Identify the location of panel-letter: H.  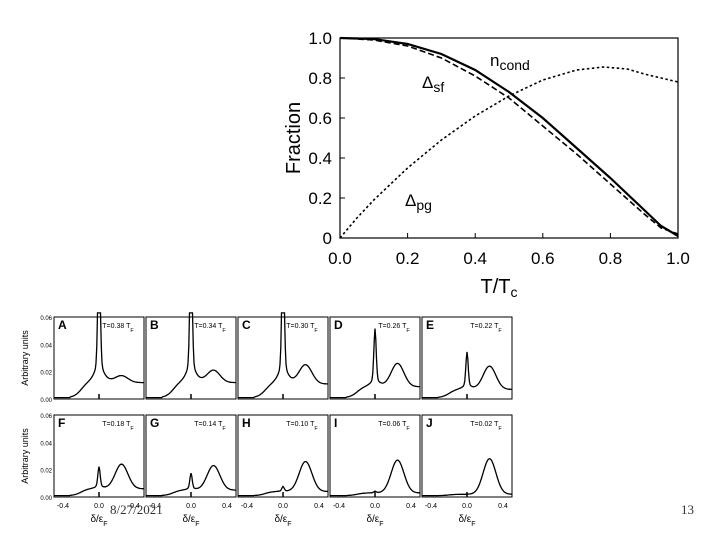
(246, 423).